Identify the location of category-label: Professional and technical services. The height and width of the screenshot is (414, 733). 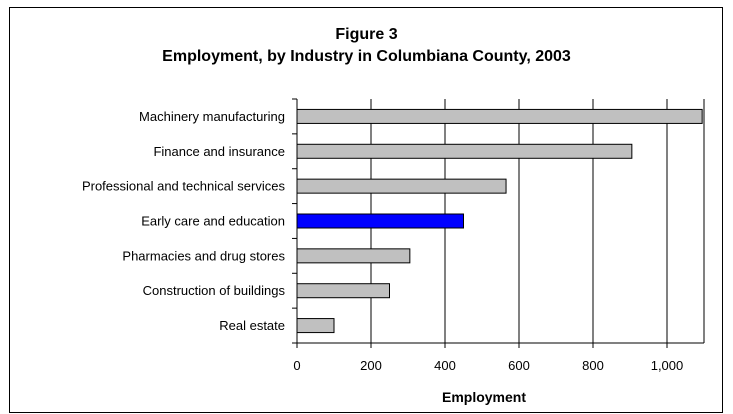
(184, 186).